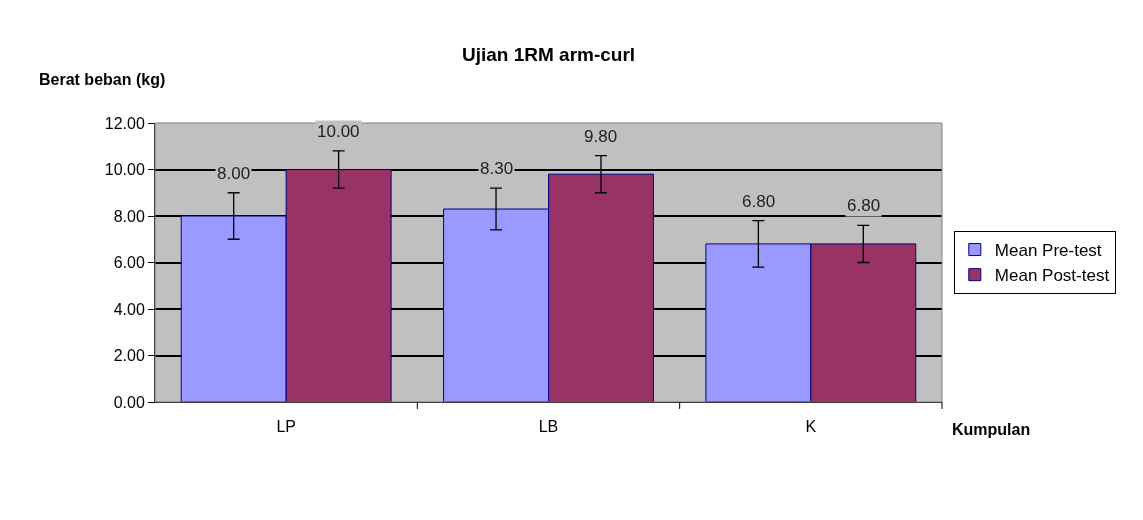  Describe the element at coordinates (129, 263) in the screenshot. I see `y-tick-label: 6.00` at that location.